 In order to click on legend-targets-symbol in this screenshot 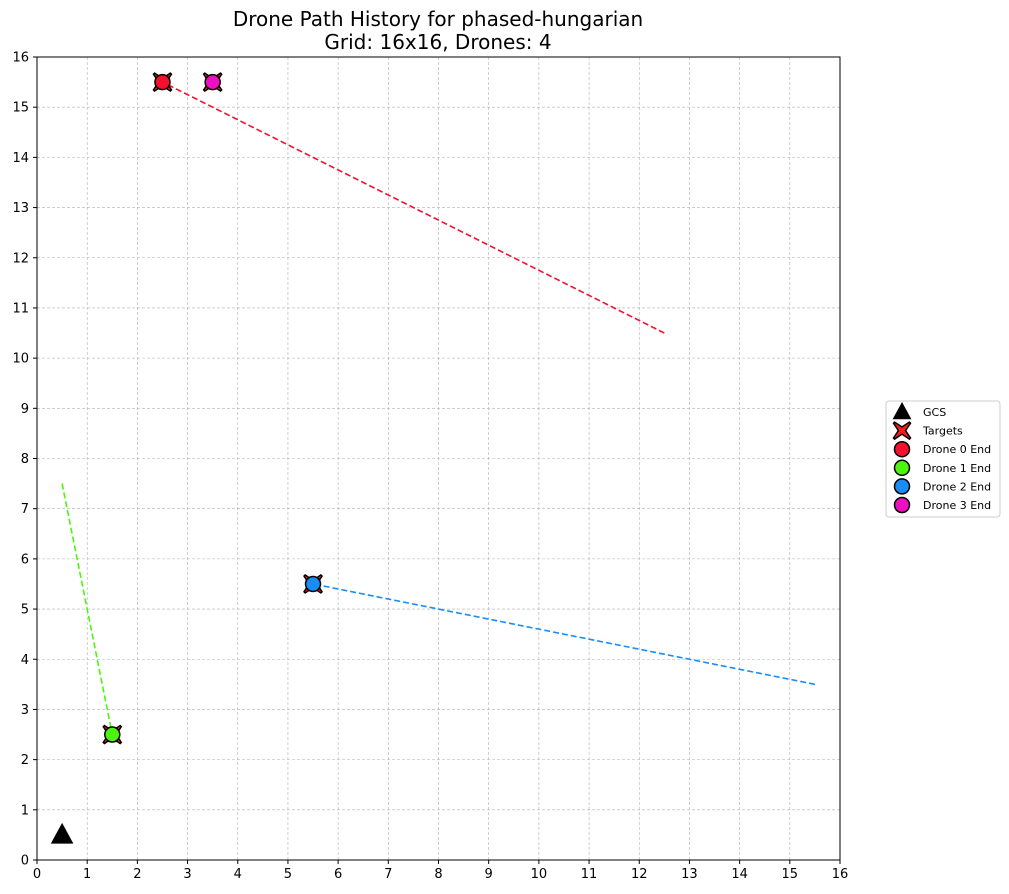, I will do `click(902, 431)`.